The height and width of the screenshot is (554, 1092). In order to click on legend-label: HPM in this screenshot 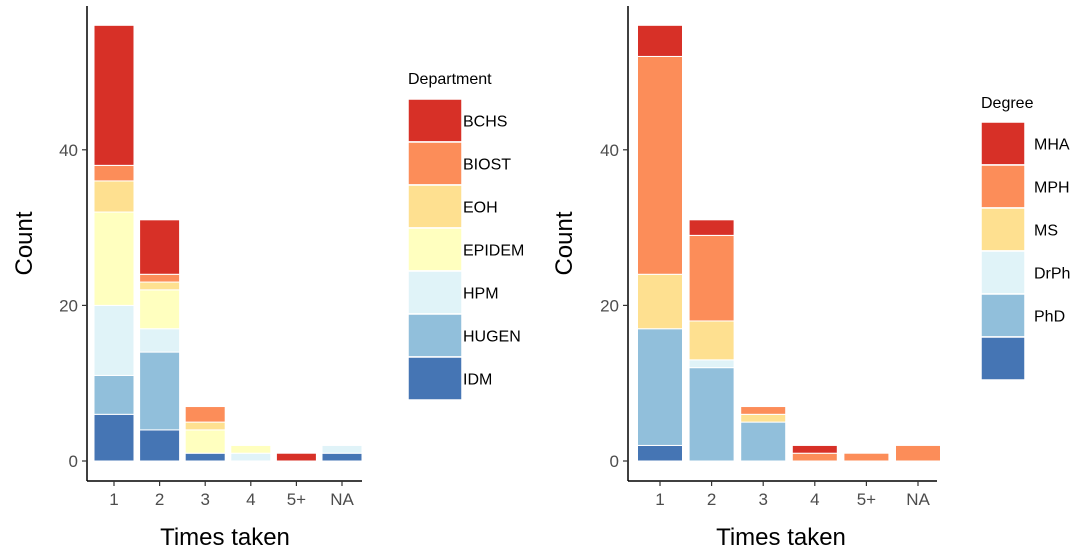, I will do `click(481, 294)`.